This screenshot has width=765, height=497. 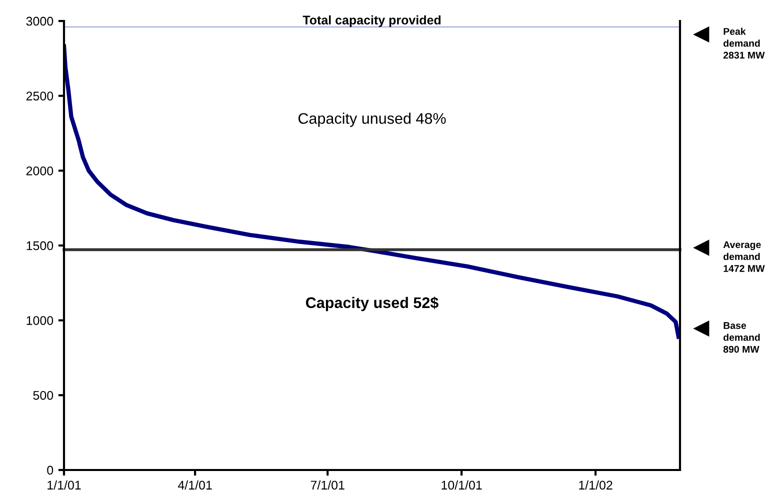 What do you see at coordinates (372, 119) in the screenshot?
I see `annotation: Capacity unused 48%` at bounding box center [372, 119].